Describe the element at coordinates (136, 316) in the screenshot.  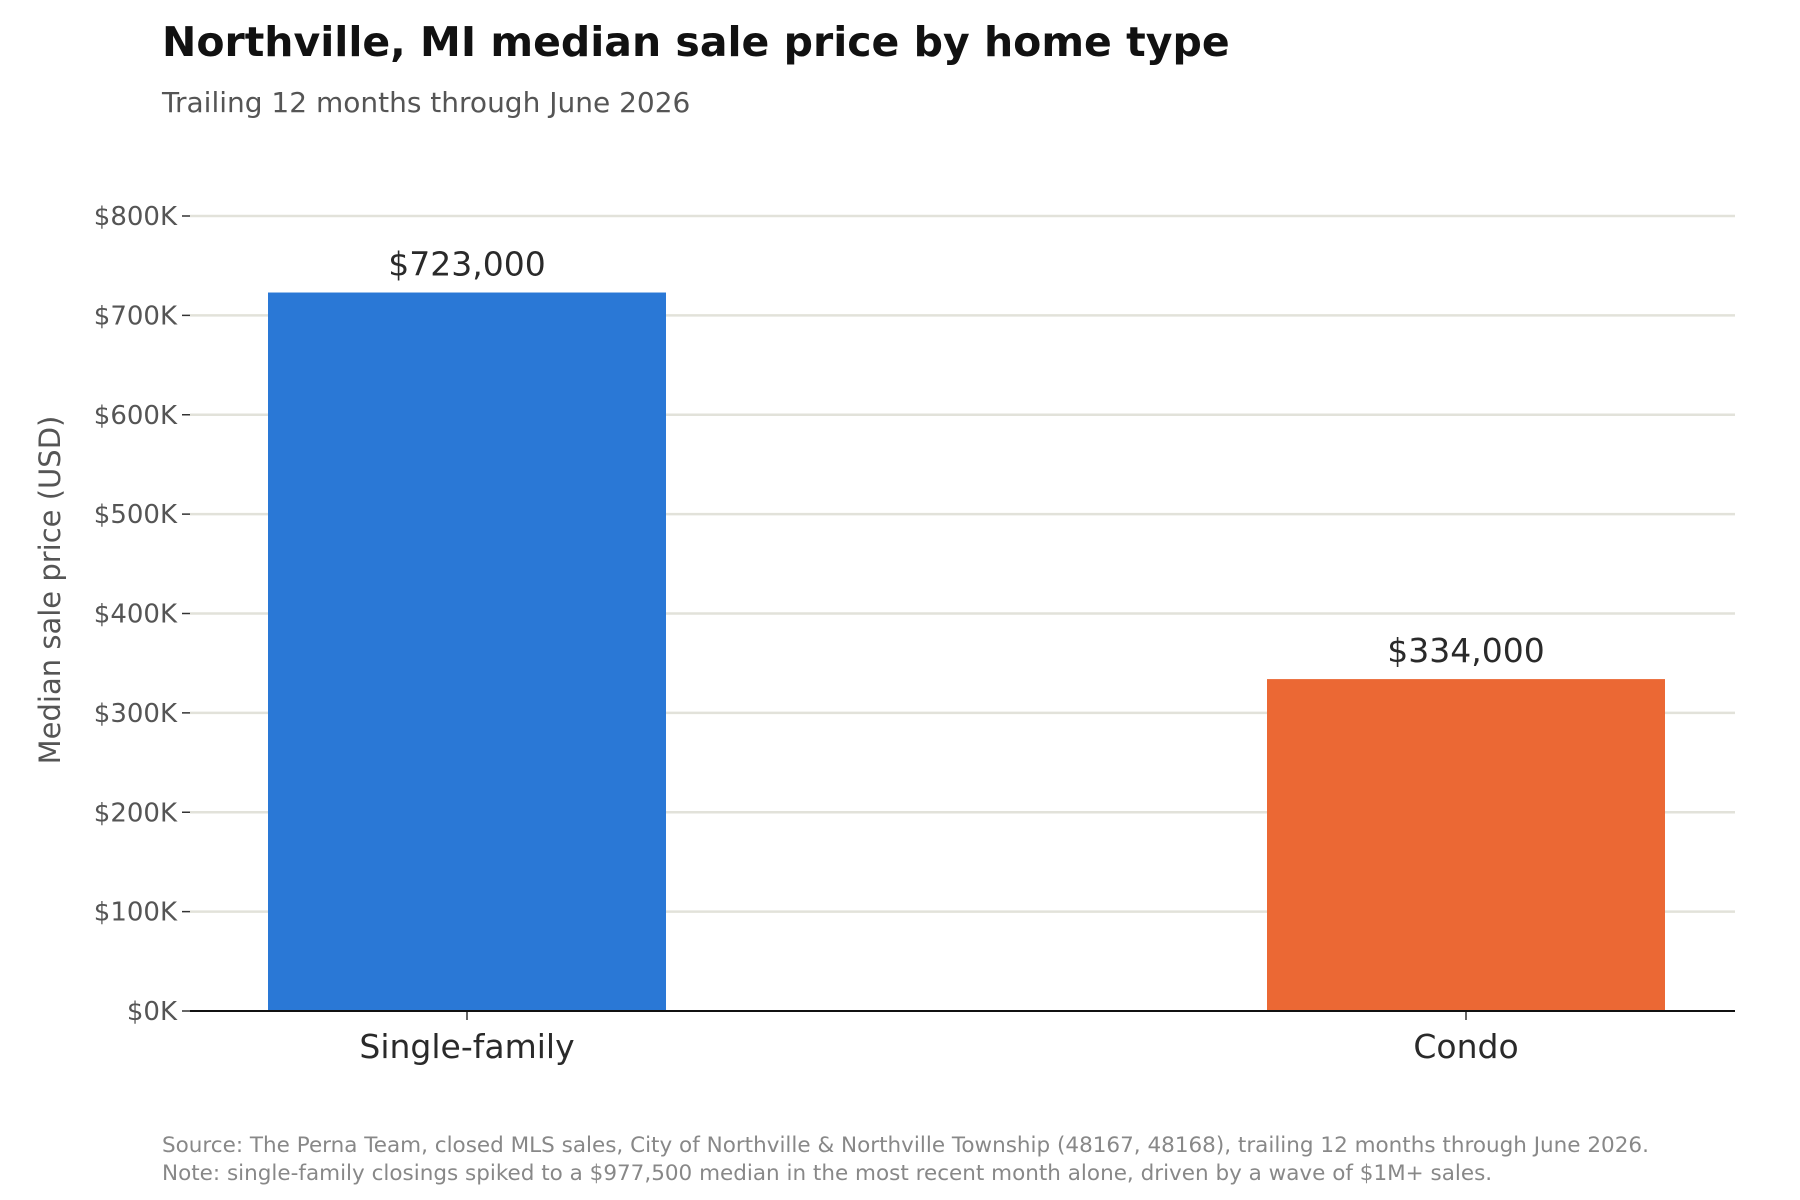
I see `y-tick-label: $700K` at that location.